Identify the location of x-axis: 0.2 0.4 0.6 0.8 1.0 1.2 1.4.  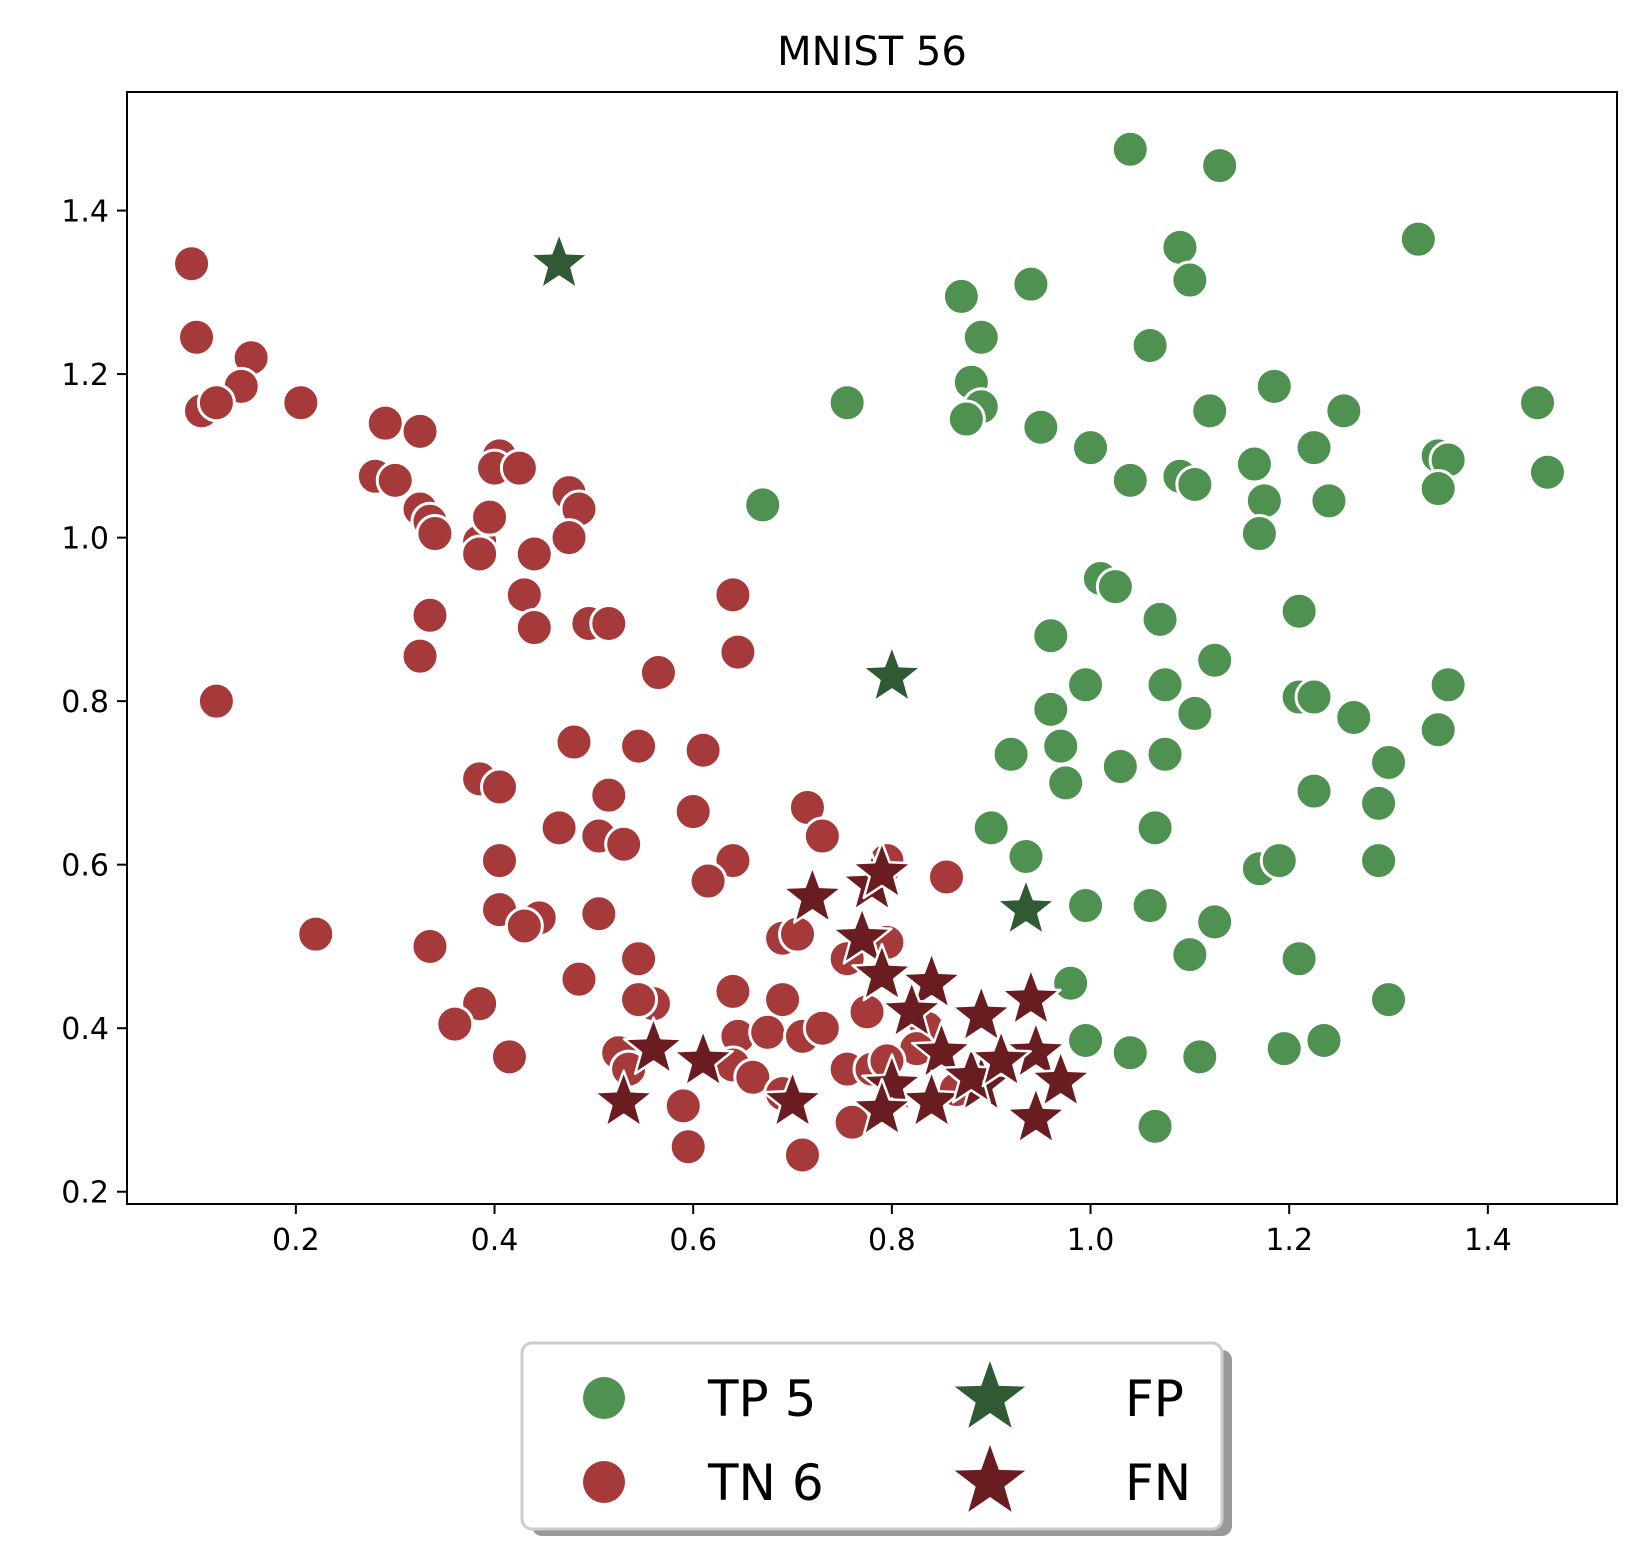
(892, 1231).